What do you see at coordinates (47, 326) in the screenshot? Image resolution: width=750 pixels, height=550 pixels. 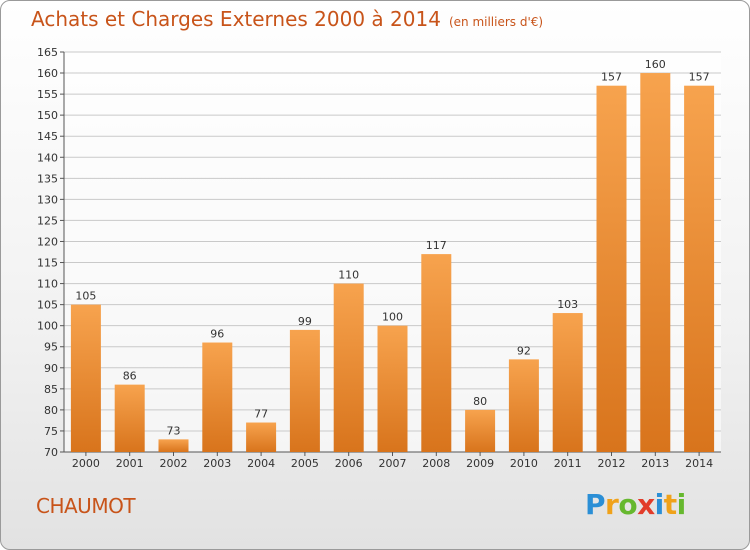 I see `y-tick-label: 100` at bounding box center [47, 326].